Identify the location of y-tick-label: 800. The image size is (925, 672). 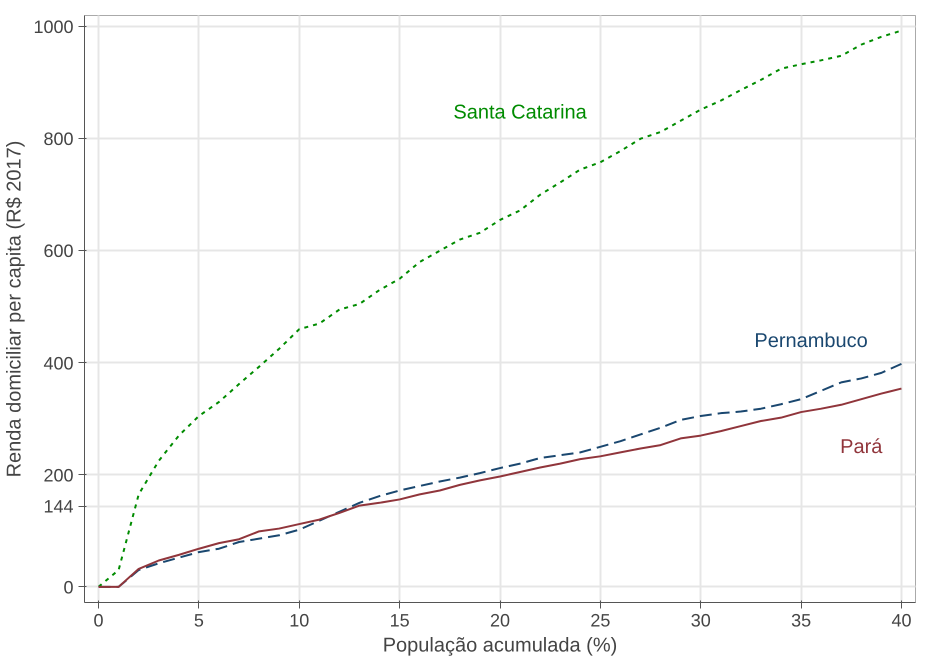
(58, 139).